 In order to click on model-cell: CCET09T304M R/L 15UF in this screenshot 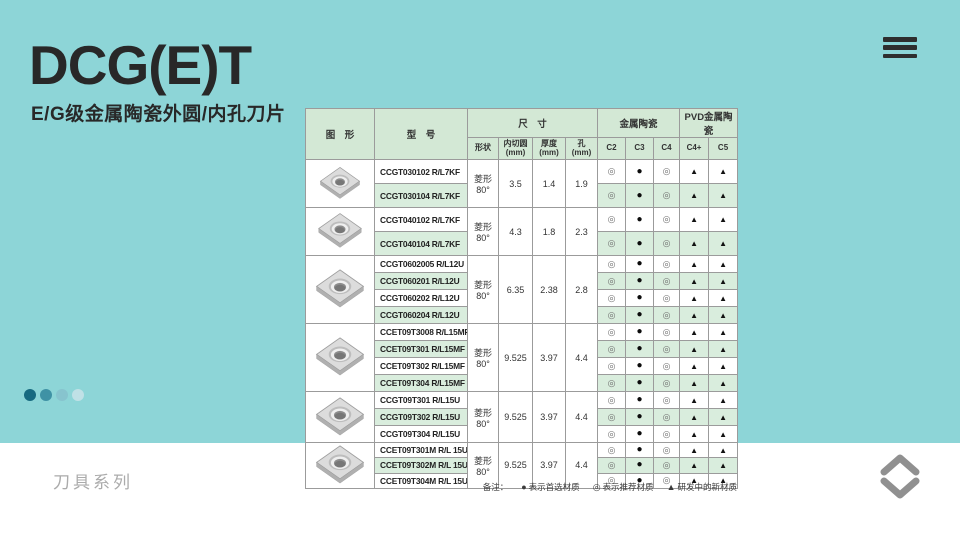, I will do `click(421, 480)`.